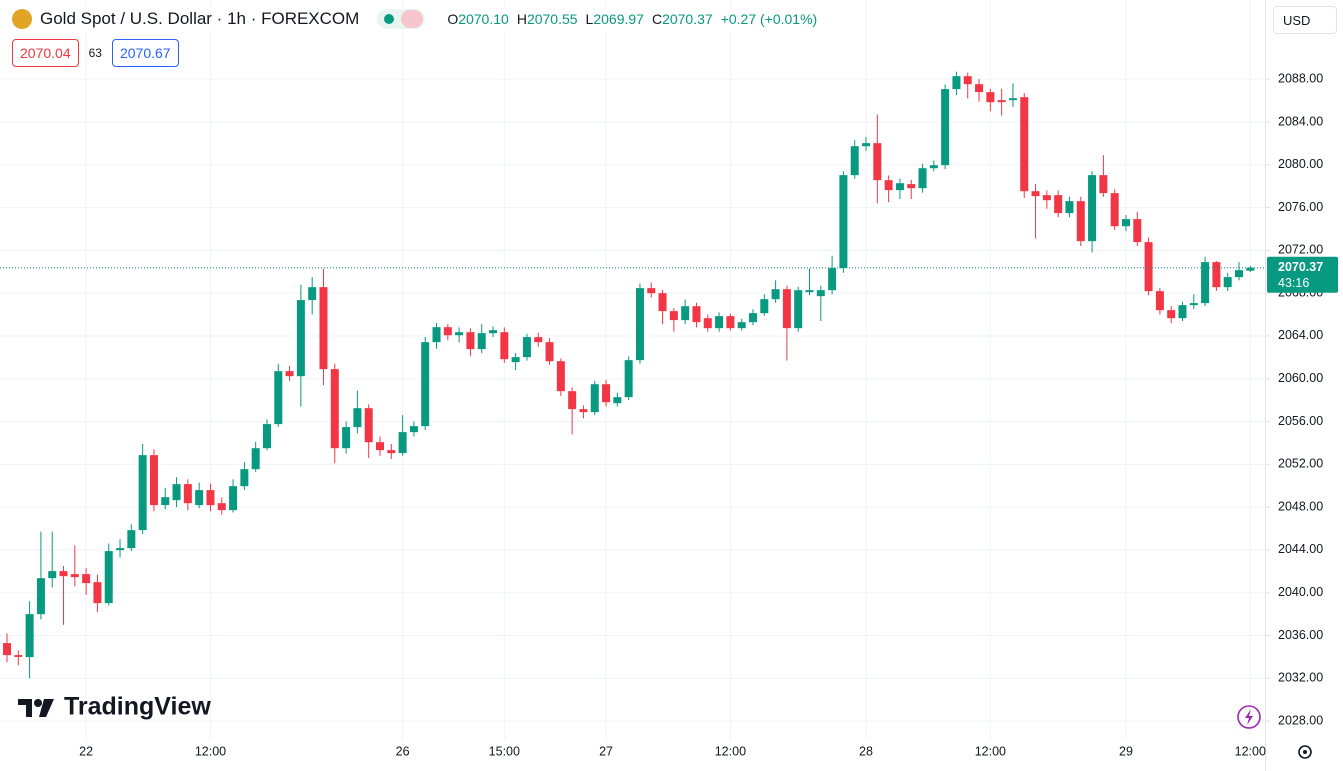 This screenshot has width=1343, height=771. I want to click on ohlc-item: L2069.97, so click(615, 19).